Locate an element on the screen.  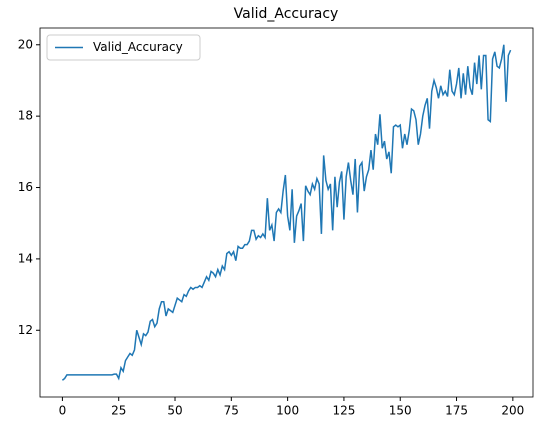
x-tick-label: 100 is located at coordinates (287, 411).